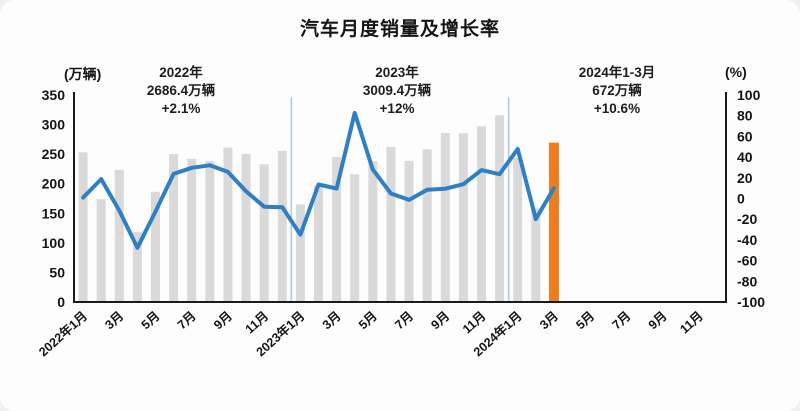 This screenshot has height=411, width=800. I want to click on y-right-tick-label: -20, so click(747, 219).